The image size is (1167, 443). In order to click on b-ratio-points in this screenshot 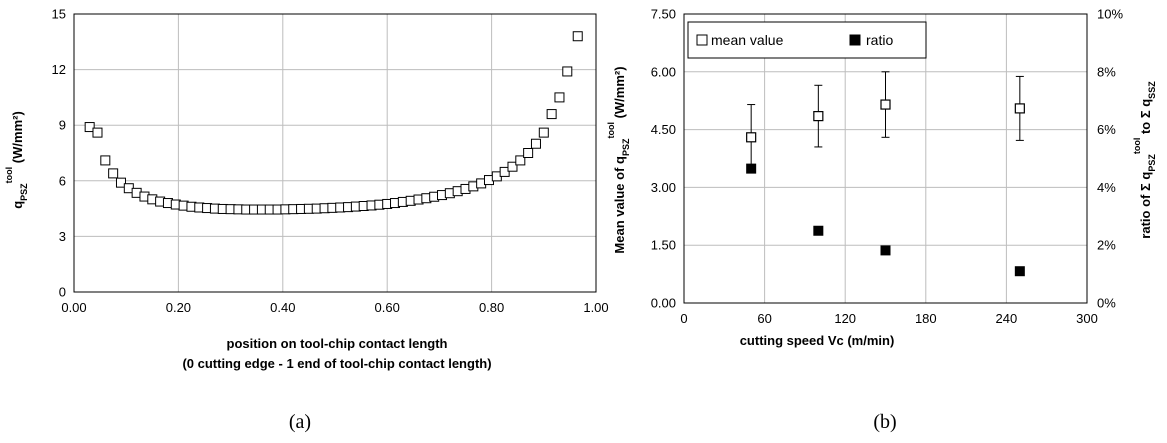, I will do `click(885, 220)`.